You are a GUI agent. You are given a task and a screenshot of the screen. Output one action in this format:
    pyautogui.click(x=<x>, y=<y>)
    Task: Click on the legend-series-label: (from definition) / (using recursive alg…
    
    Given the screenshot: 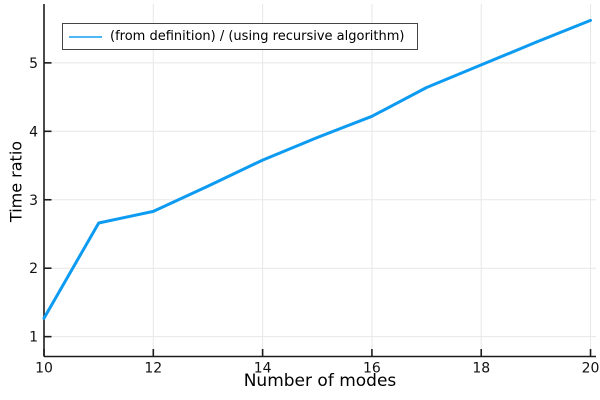 What is the action you would take?
    pyautogui.click(x=257, y=36)
    